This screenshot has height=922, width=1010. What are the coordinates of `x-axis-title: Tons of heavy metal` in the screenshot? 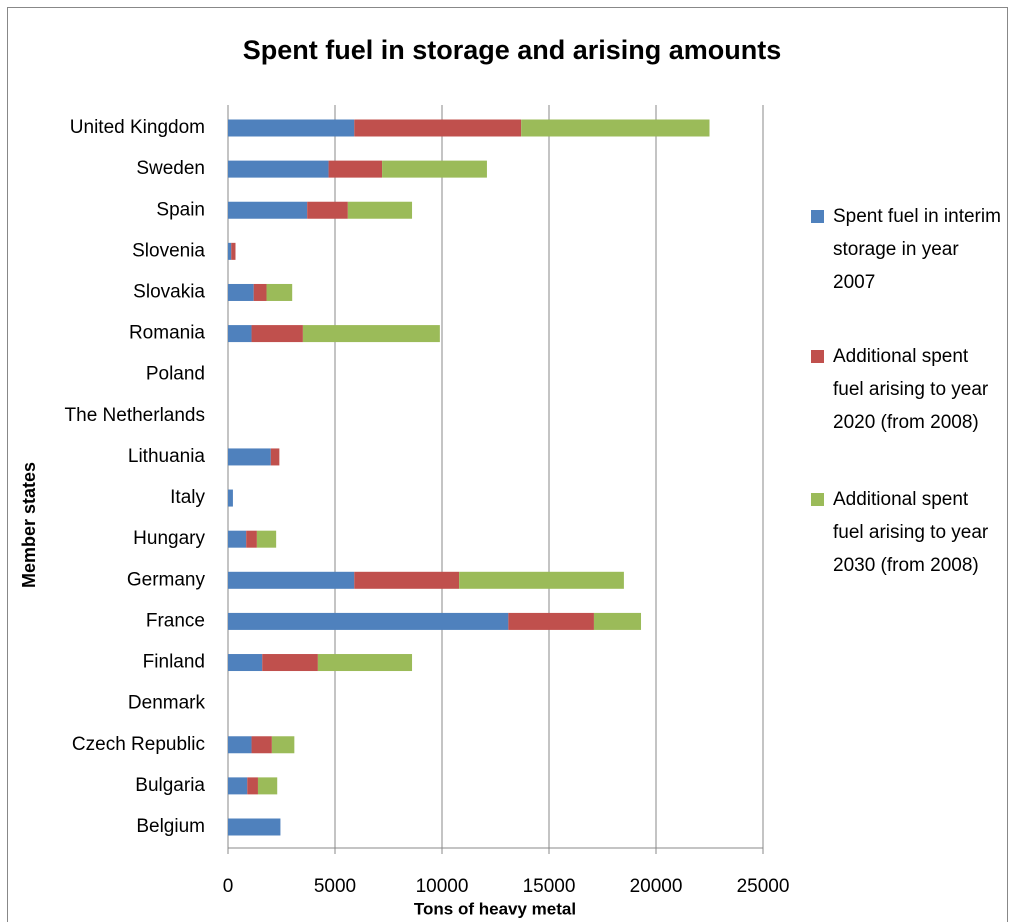 It's located at (495, 908).